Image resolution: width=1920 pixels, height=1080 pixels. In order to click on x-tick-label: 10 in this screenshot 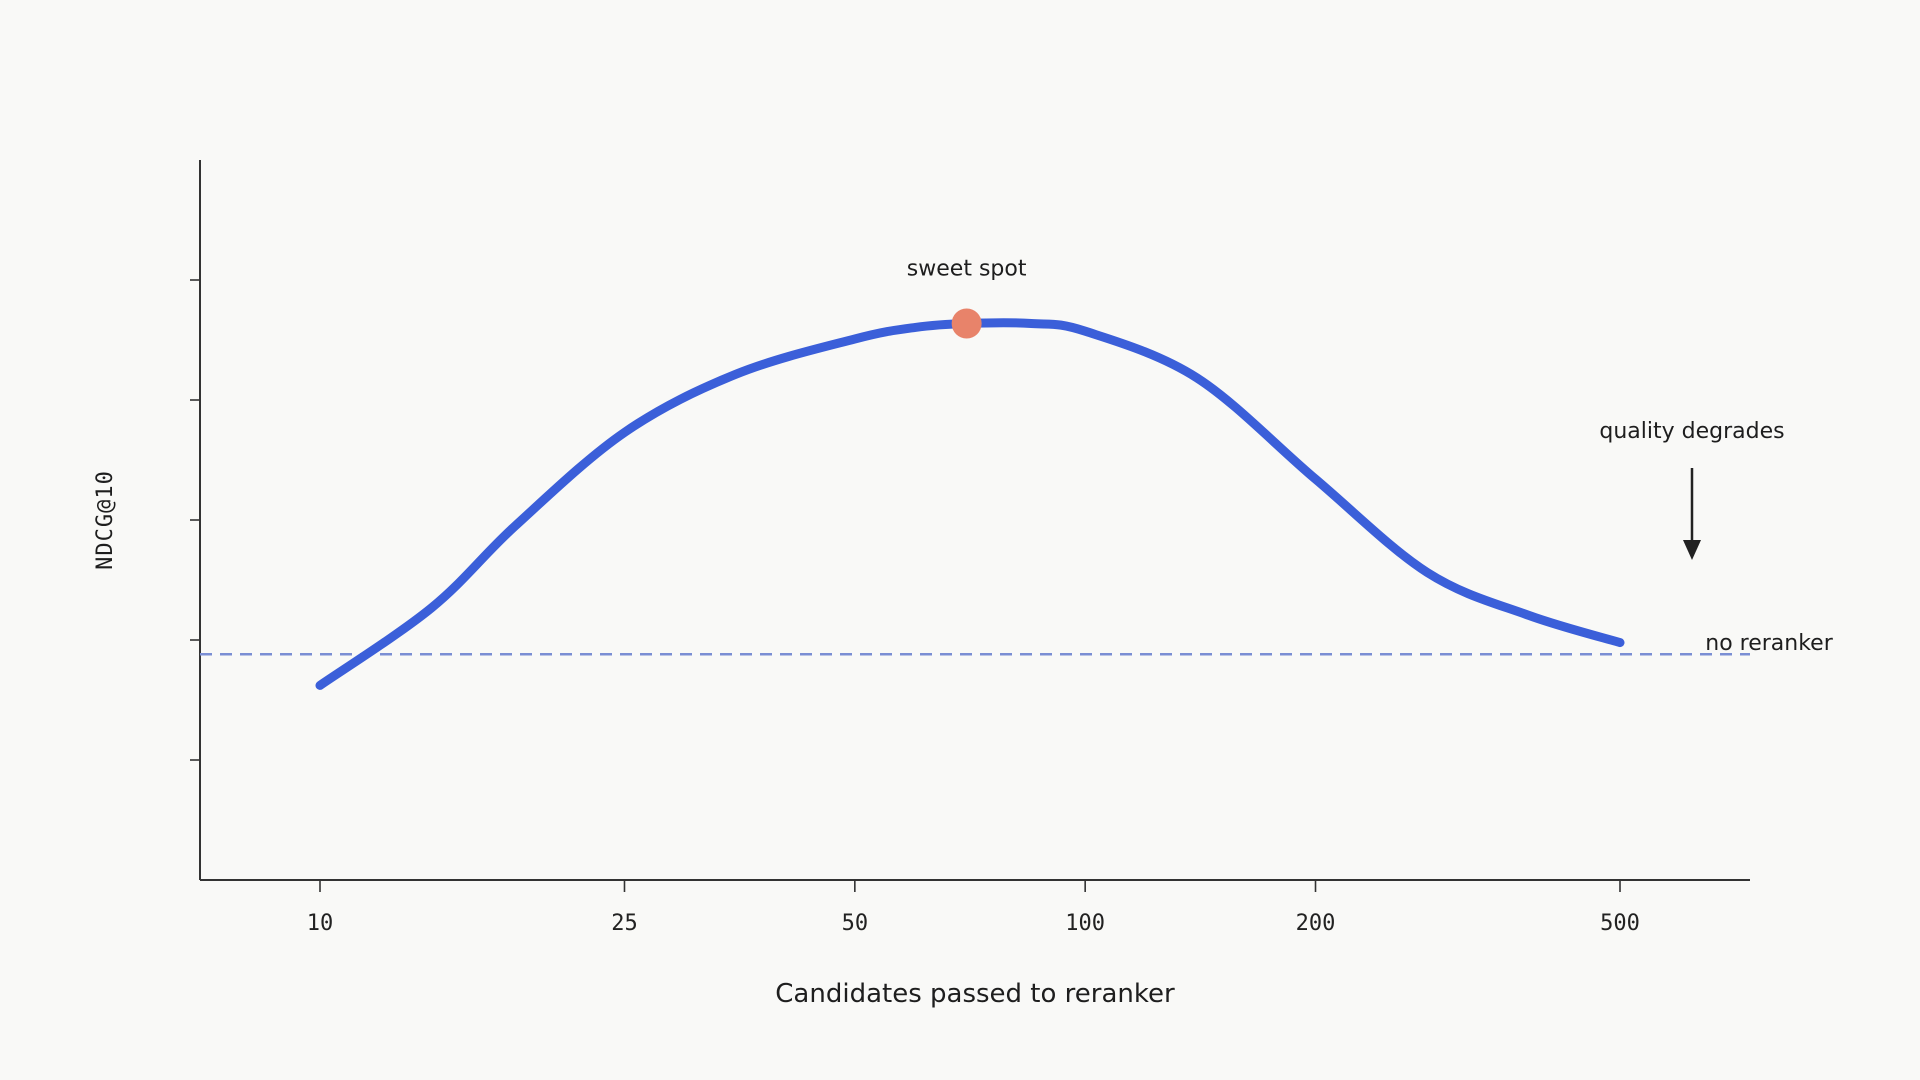, I will do `click(320, 923)`.